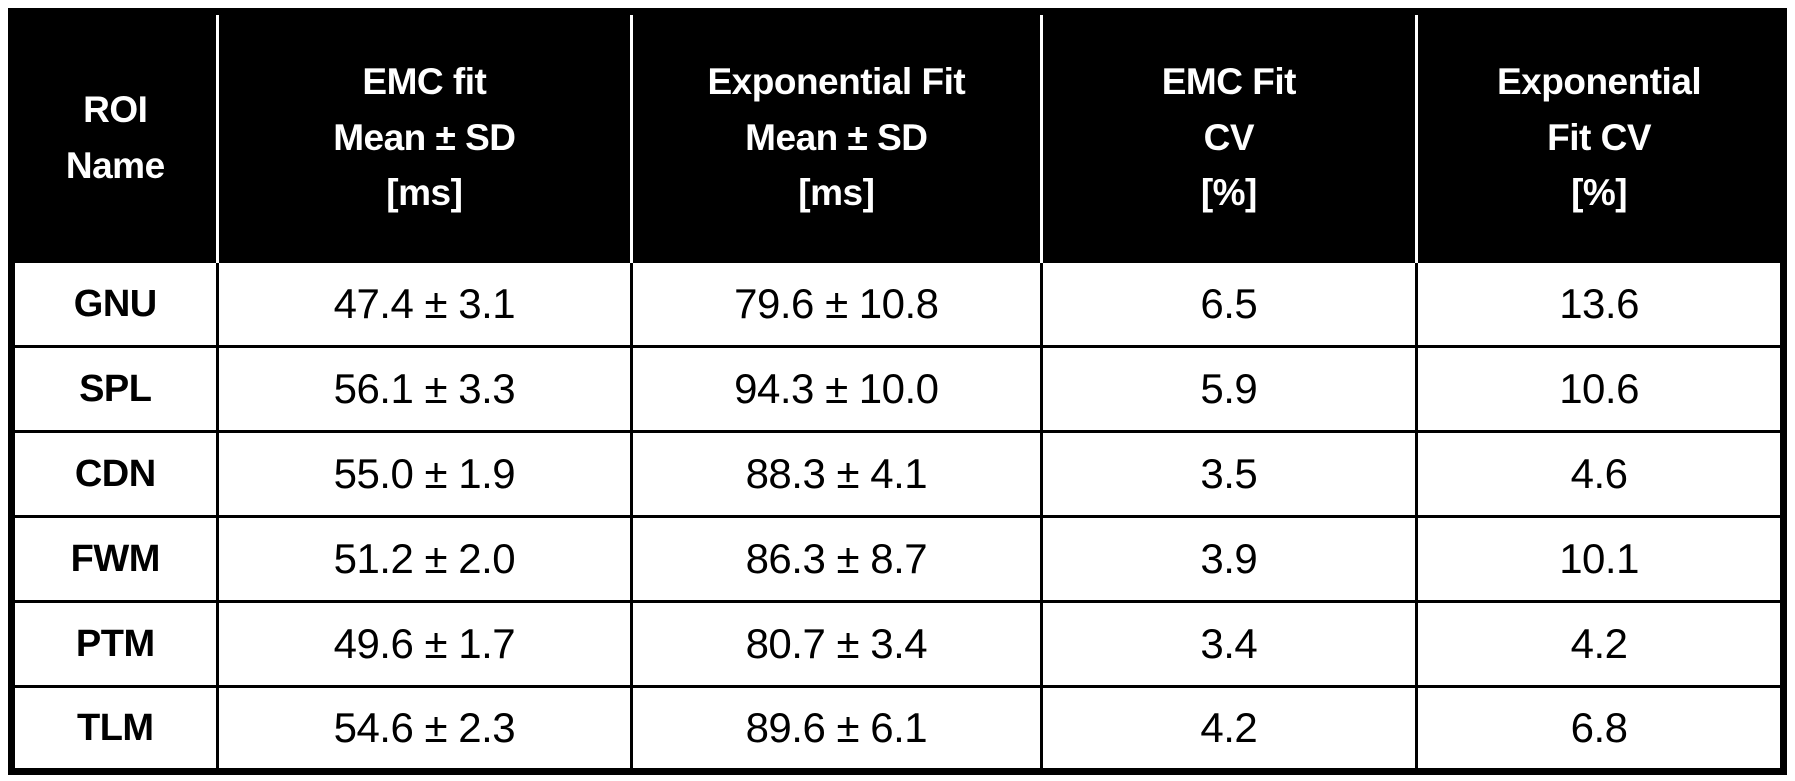 The image size is (1795, 781). What do you see at coordinates (1600, 304) in the screenshot?
I see `exponential-fit-cv-cell: 13.6` at bounding box center [1600, 304].